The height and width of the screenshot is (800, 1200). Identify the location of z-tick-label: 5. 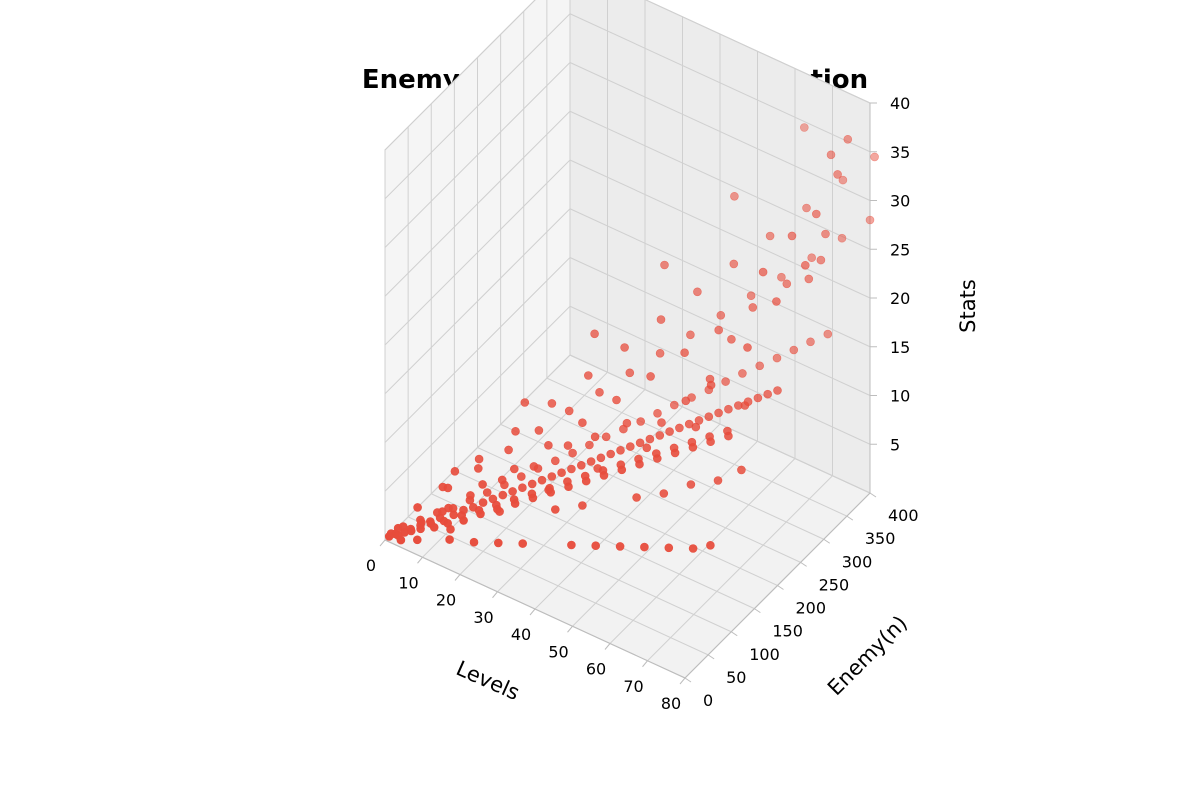
(895, 444).